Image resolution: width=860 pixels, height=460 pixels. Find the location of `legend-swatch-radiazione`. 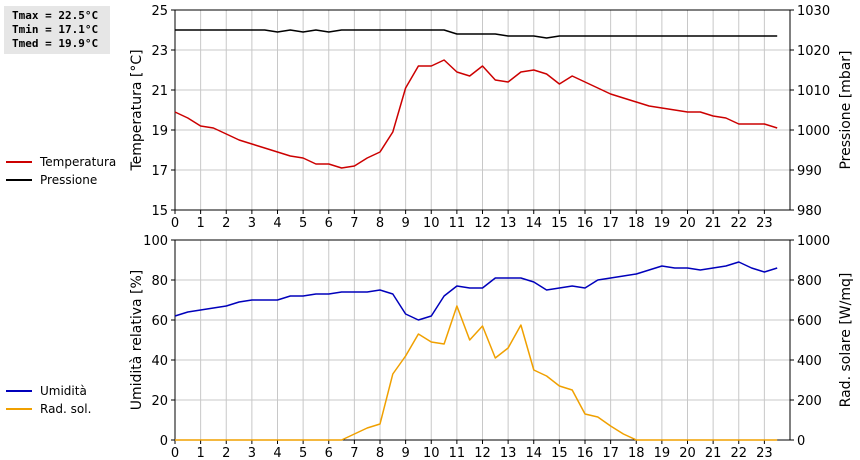

legend-swatch-radiazione is located at coordinates (19, 409).